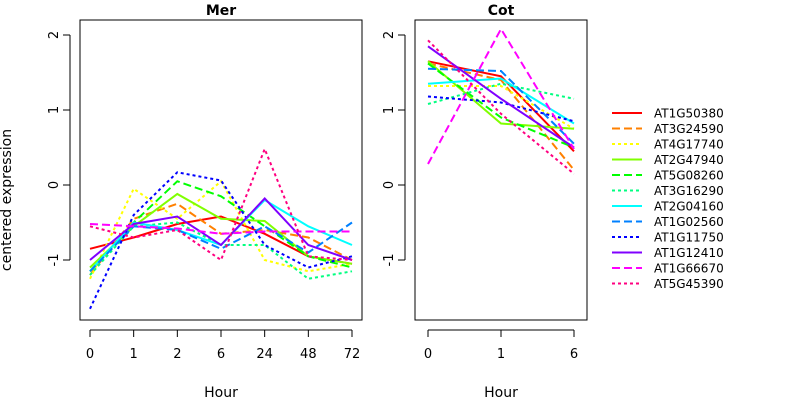  Describe the element at coordinates (689, 269) in the screenshot. I see `legend-label: AT1G66670` at that location.